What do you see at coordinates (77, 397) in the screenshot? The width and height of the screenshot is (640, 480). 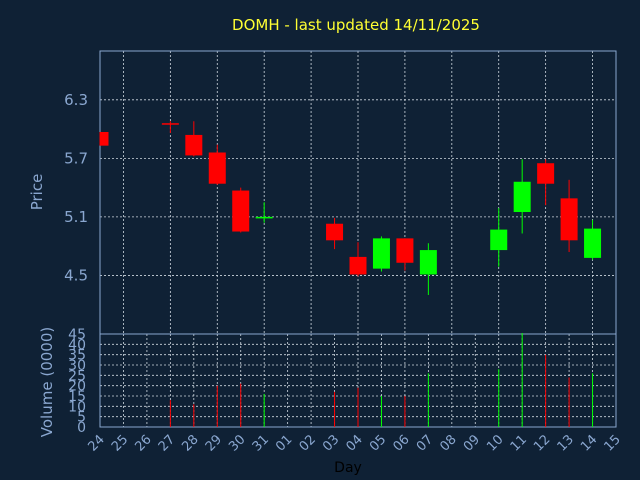 I see `volume-tick-label: 15` at bounding box center [77, 397].